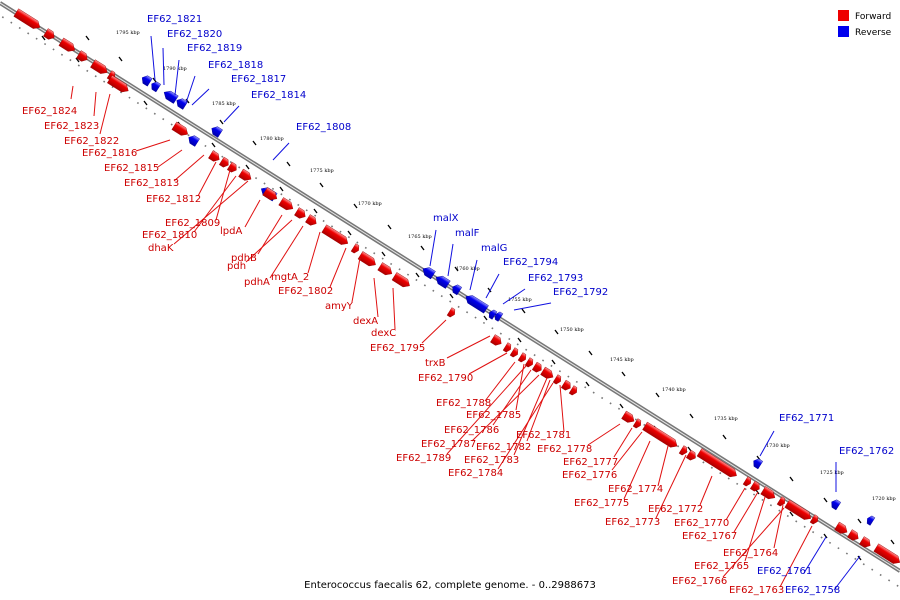 The height and width of the screenshot is (600, 900). I want to click on forward-gene-label: dexC, so click(383, 333).